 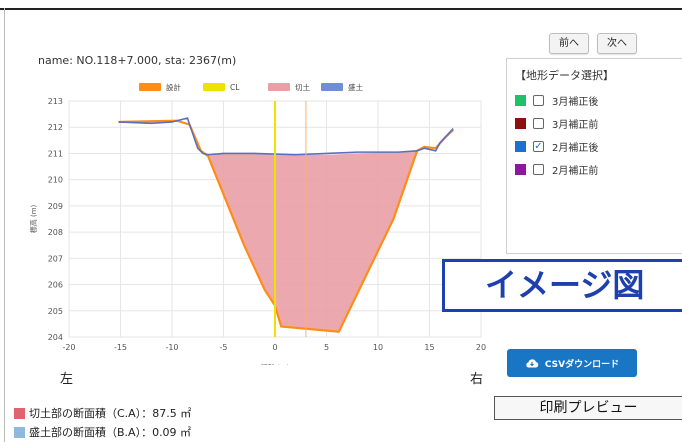 I want to click on x-tick-label: -15, so click(x=120, y=347).